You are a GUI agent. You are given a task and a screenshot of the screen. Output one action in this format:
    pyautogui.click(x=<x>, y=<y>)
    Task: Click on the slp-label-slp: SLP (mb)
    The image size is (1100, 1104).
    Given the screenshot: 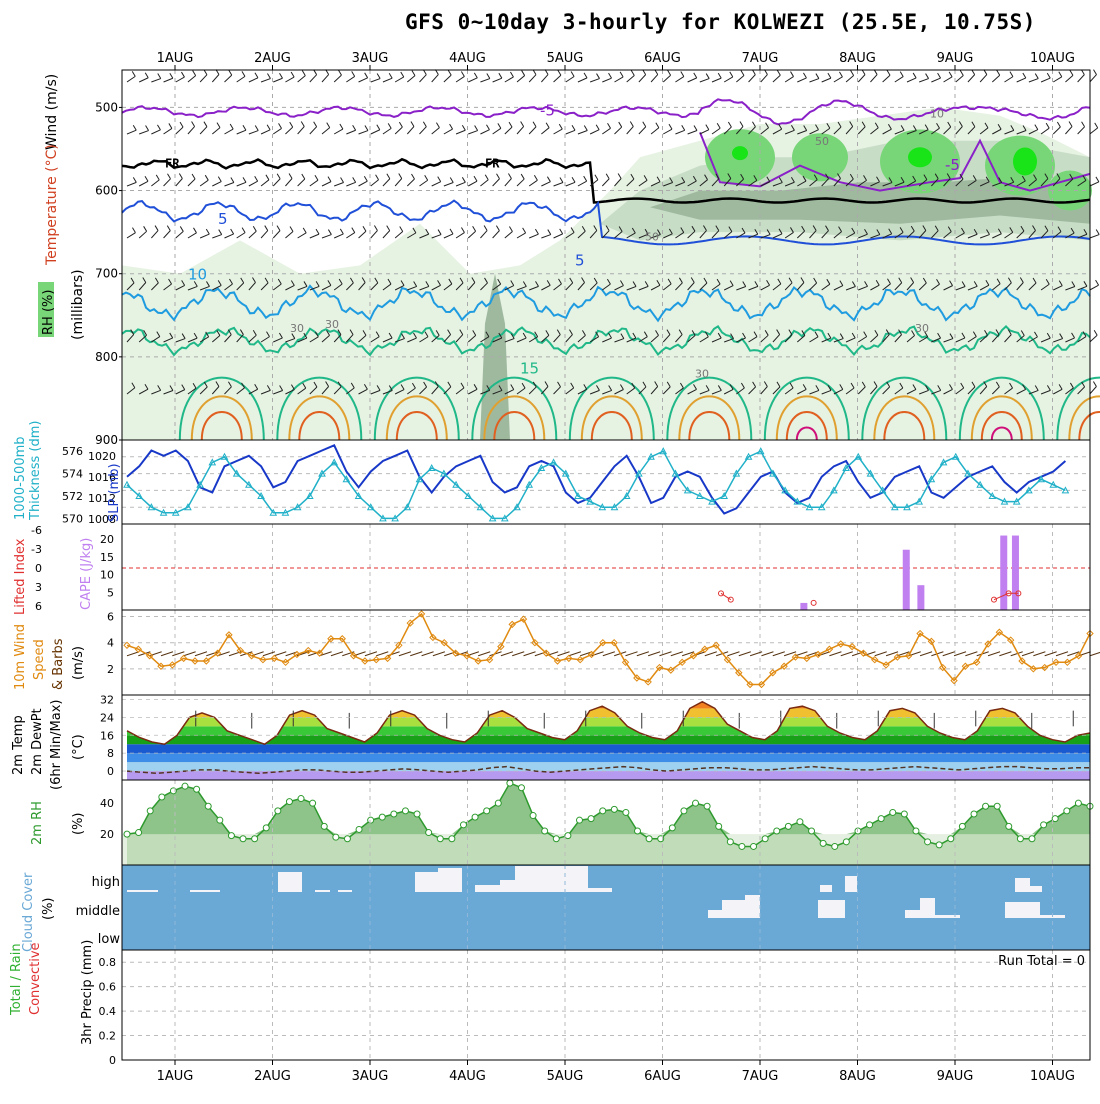 What is the action you would take?
    pyautogui.click(x=114, y=492)
    